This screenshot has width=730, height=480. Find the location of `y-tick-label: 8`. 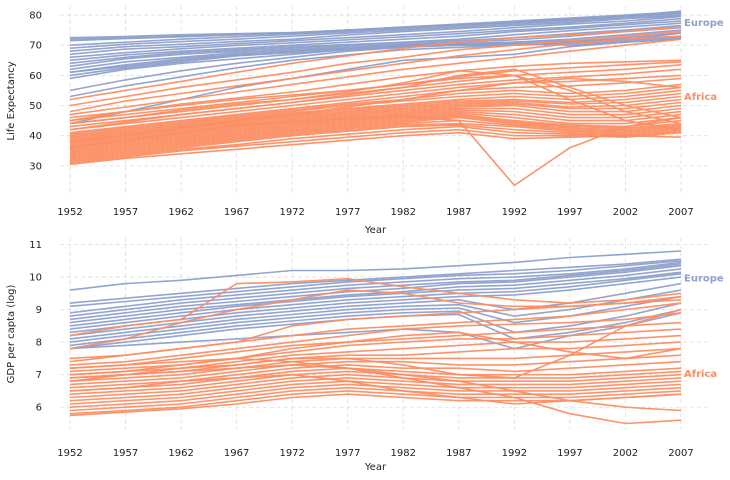

y-tick-label: 8 is located at coordinates (39, 343).